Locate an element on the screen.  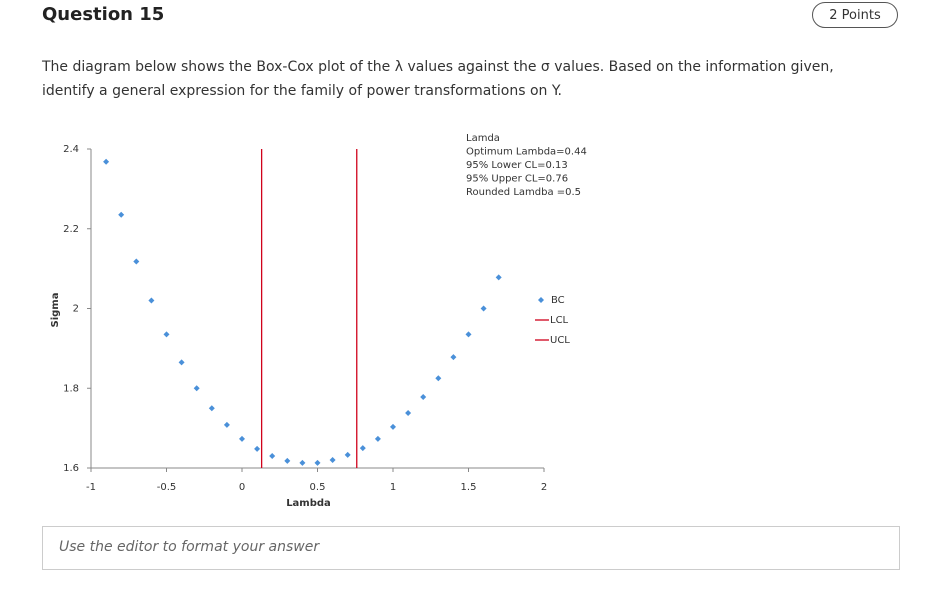
x-axis-label: Lambda is located at coordinates (308, 503).